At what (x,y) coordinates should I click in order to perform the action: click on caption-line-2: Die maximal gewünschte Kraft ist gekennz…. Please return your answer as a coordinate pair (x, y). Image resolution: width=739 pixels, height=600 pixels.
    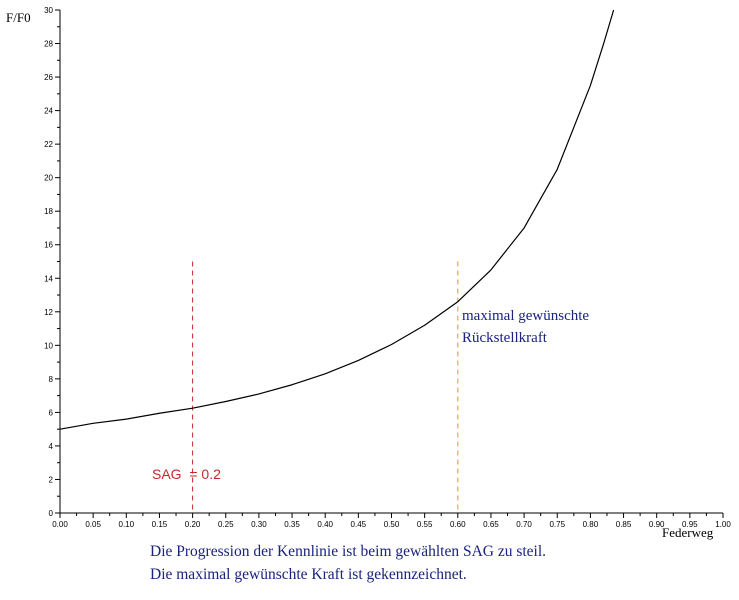
    Looking at the image, I should click on (308, 574).